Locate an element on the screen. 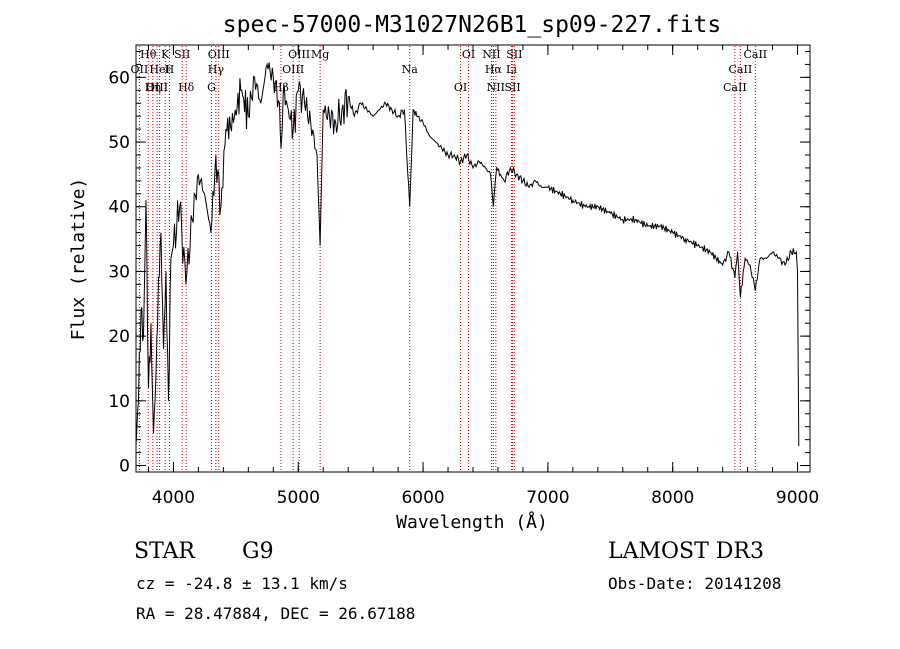  x-tick-label: 8000 is located at coordinates (672, 498).